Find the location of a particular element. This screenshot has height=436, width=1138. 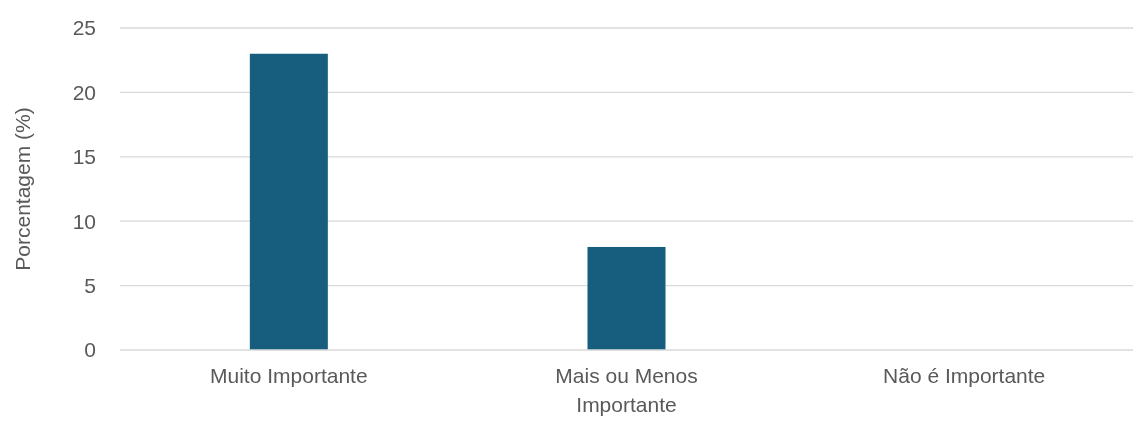

y-tick-label: 5 is located at coordinates (90, 285).